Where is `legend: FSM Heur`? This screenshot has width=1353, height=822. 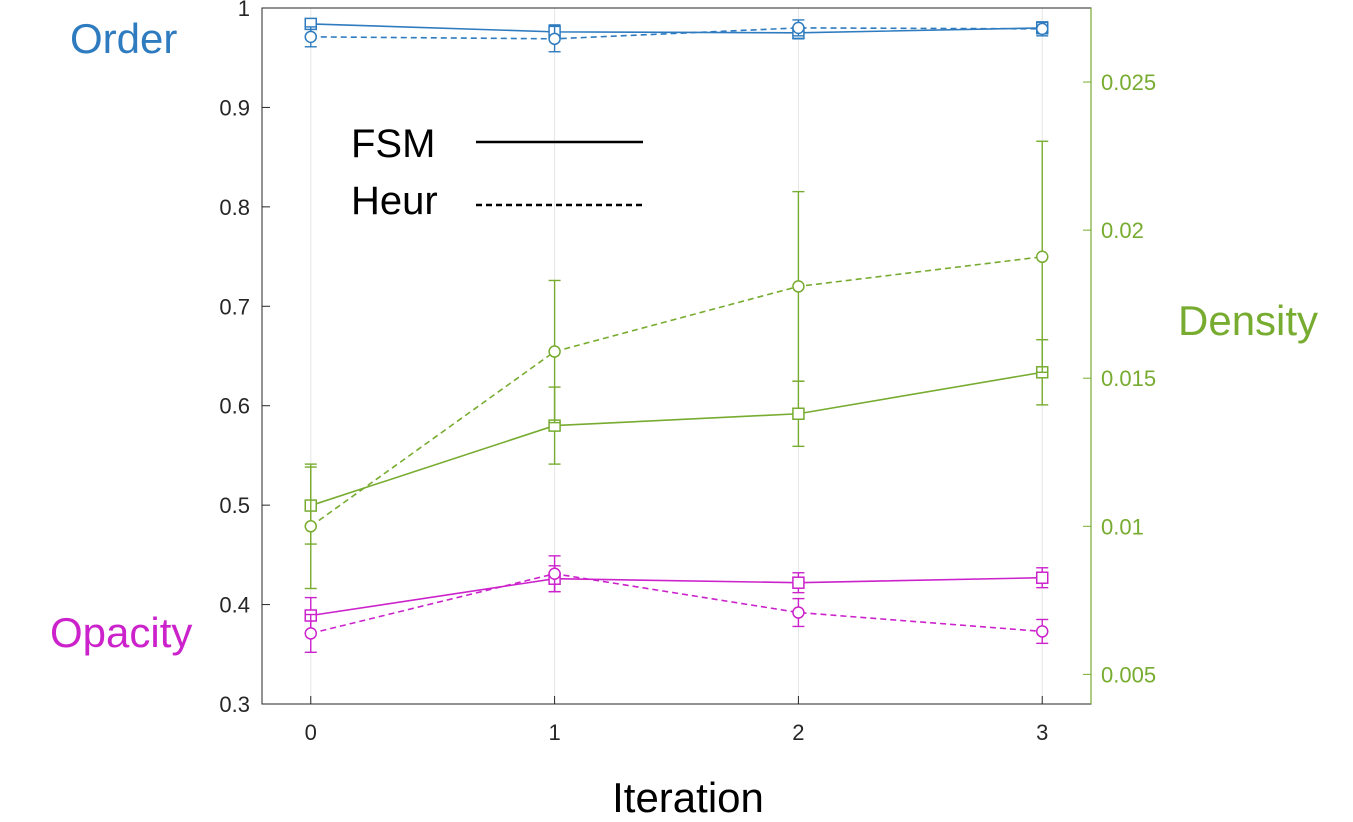
legend: FSM Heur is located at coordinates (497, 172).